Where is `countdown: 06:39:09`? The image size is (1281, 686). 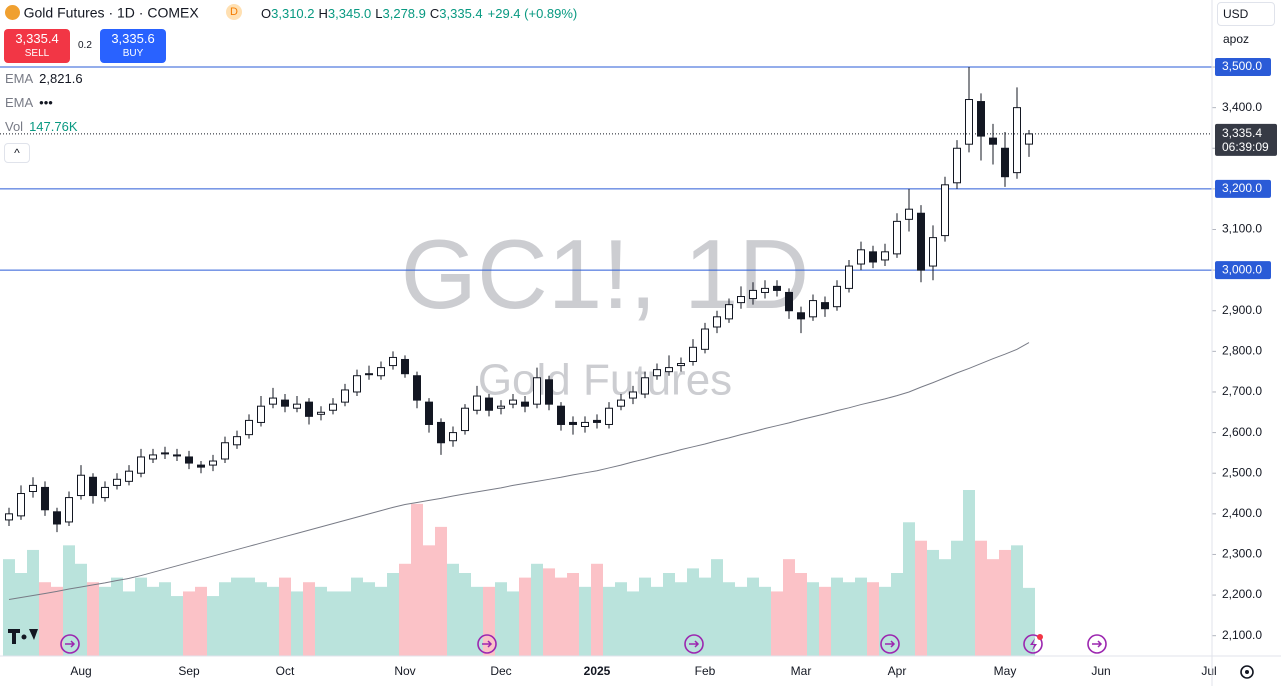 countdown: 06:39:09 is located at coordinates (1245, 147).